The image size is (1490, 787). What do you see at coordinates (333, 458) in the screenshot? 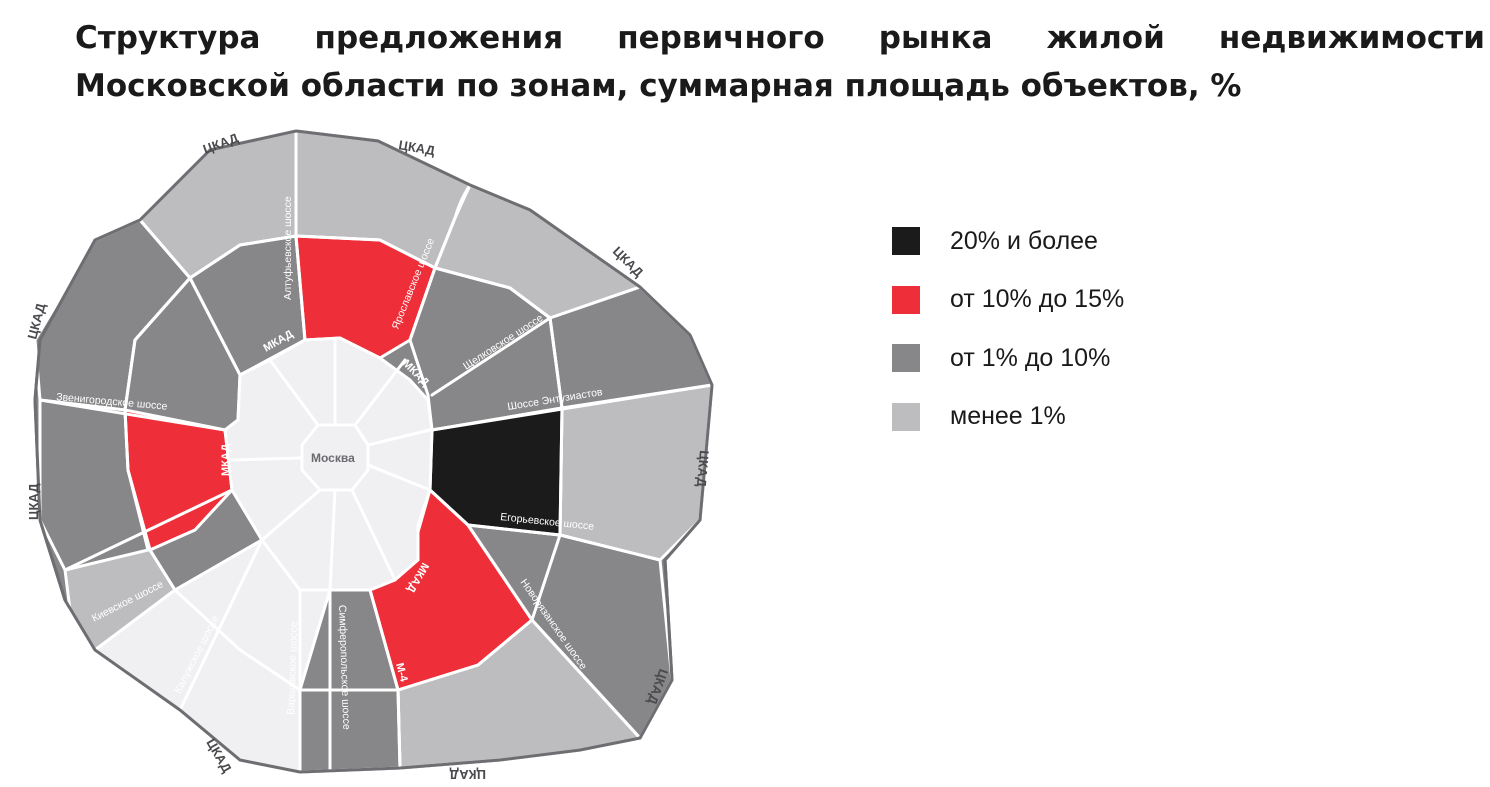
I see `label-moscow: Москва` at bounding box center [333, 458].